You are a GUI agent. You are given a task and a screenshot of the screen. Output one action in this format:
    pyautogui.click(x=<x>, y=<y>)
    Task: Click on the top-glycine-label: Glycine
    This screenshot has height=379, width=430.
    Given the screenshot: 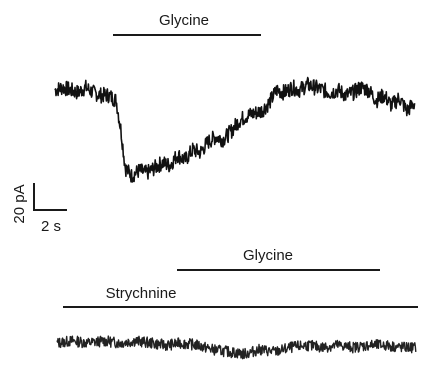 What is the action you would take?
    pyautogui.click(x=184, y=20)
    